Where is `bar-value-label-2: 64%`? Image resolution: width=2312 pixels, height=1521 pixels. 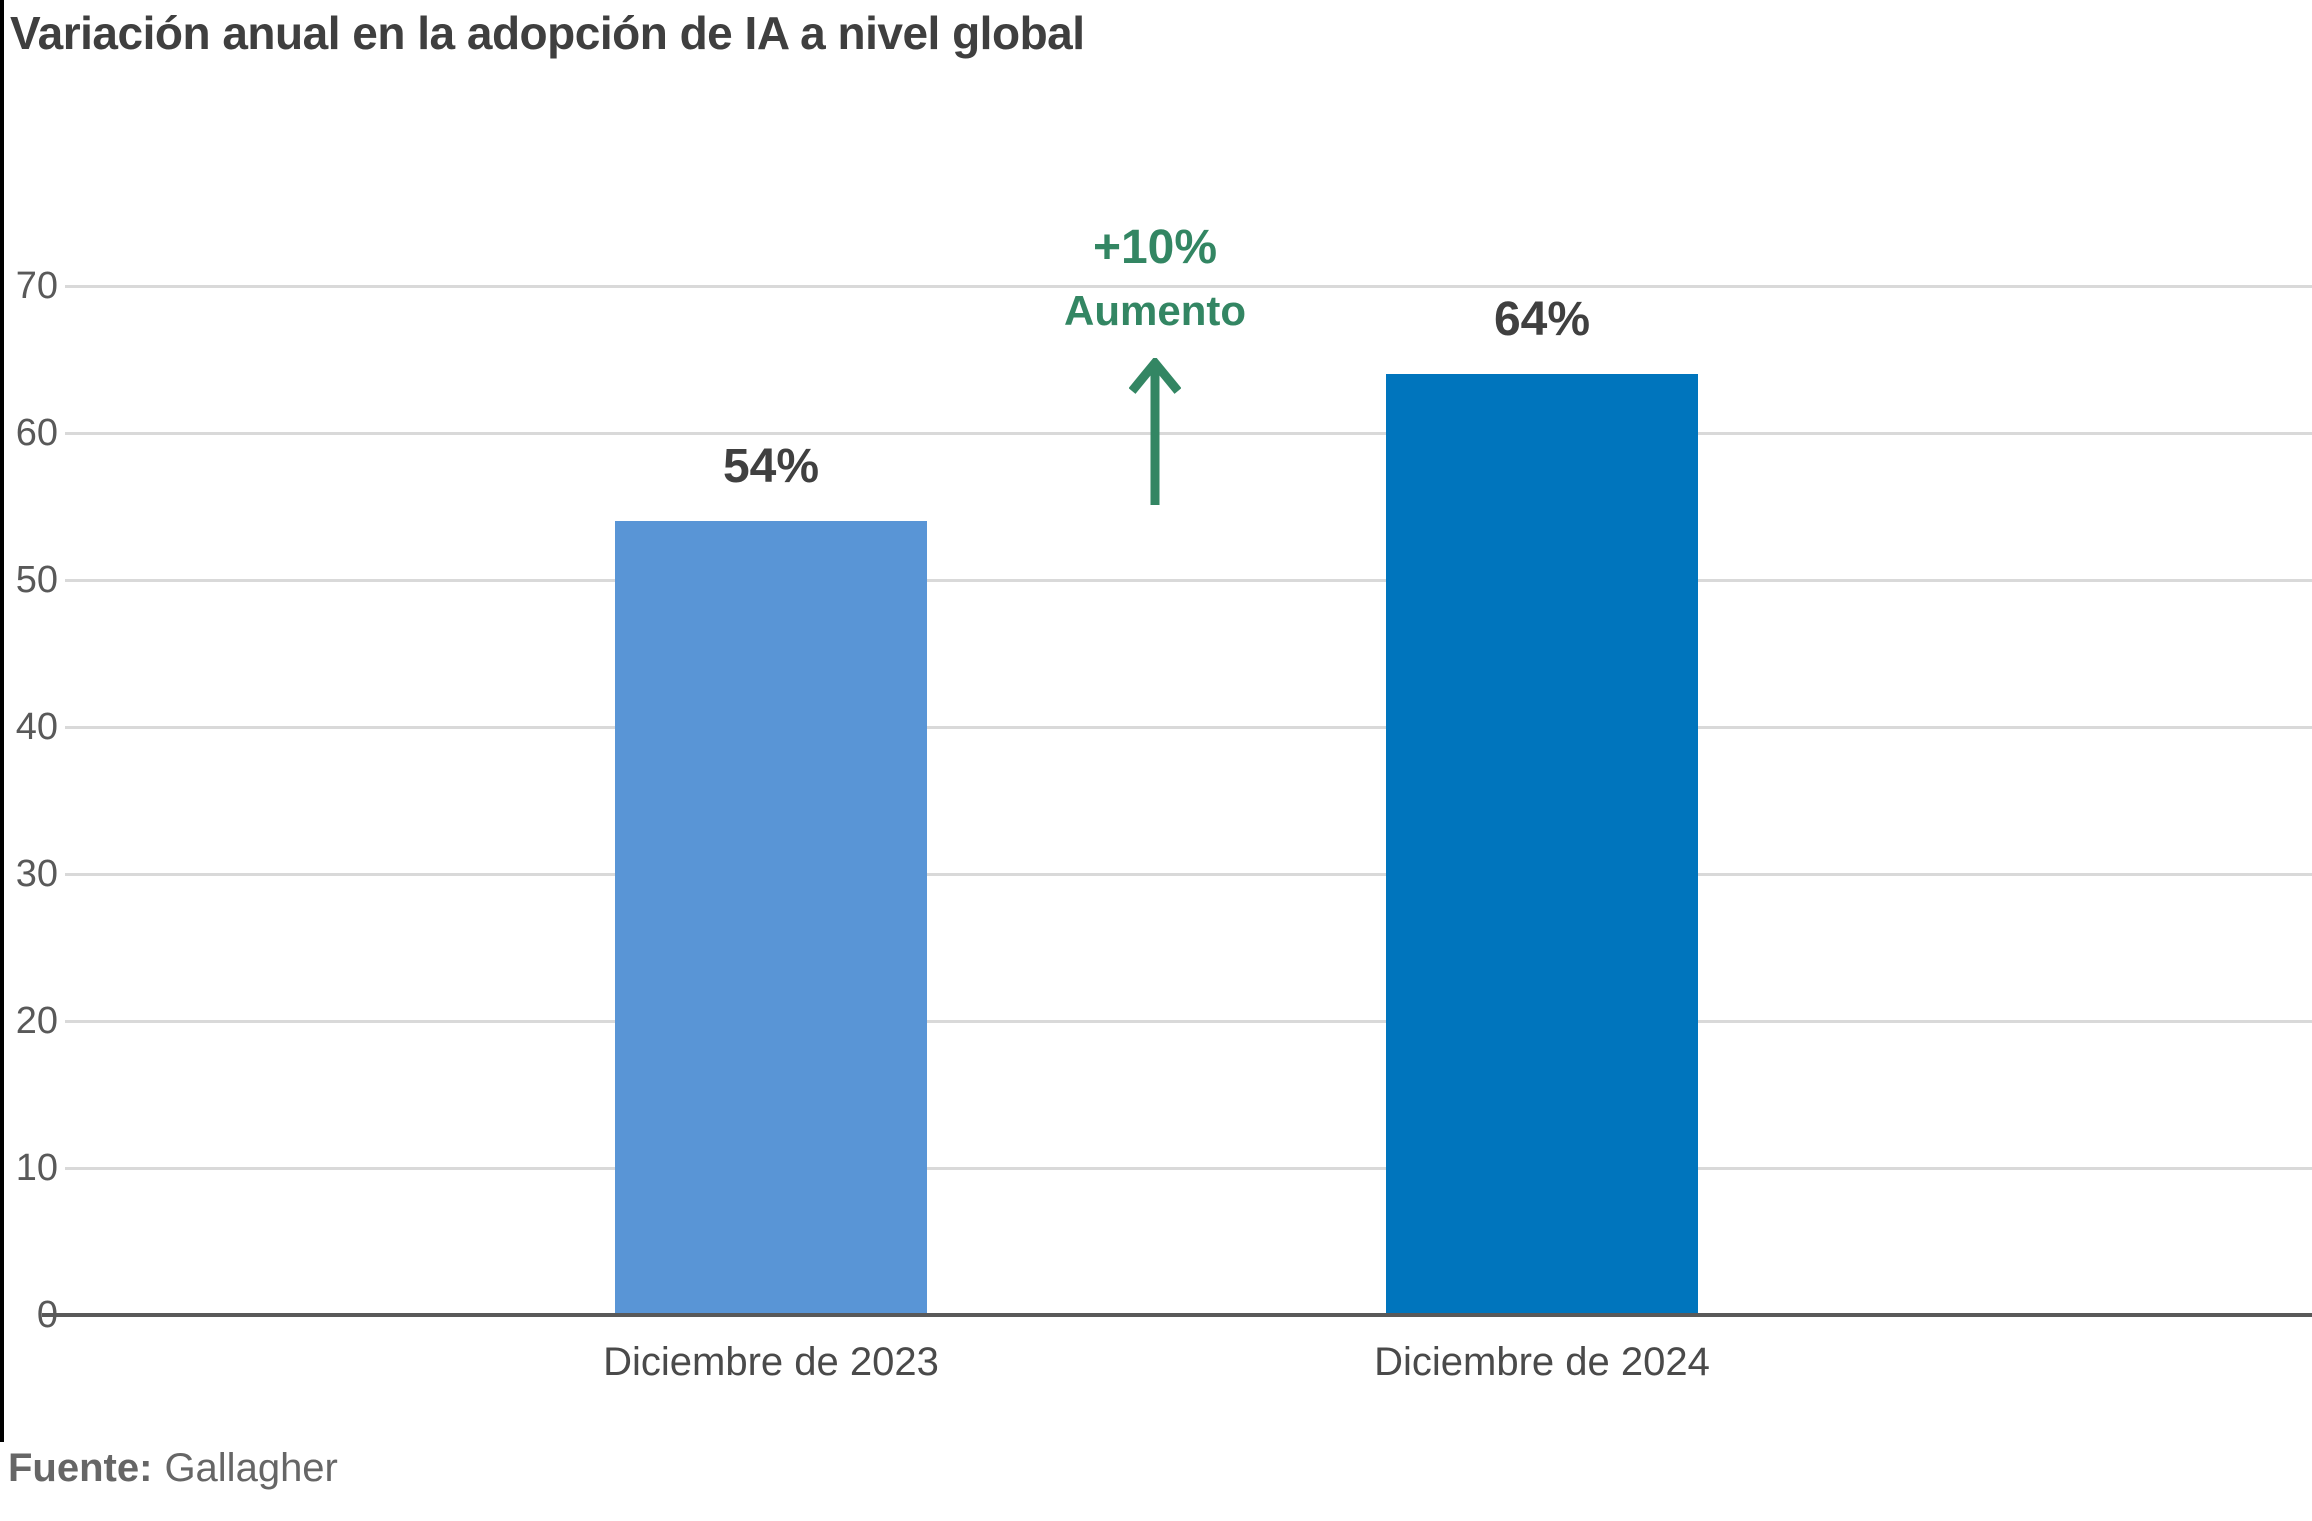
bar-value-label-2: 64% is located at coordinates (1542, 320).